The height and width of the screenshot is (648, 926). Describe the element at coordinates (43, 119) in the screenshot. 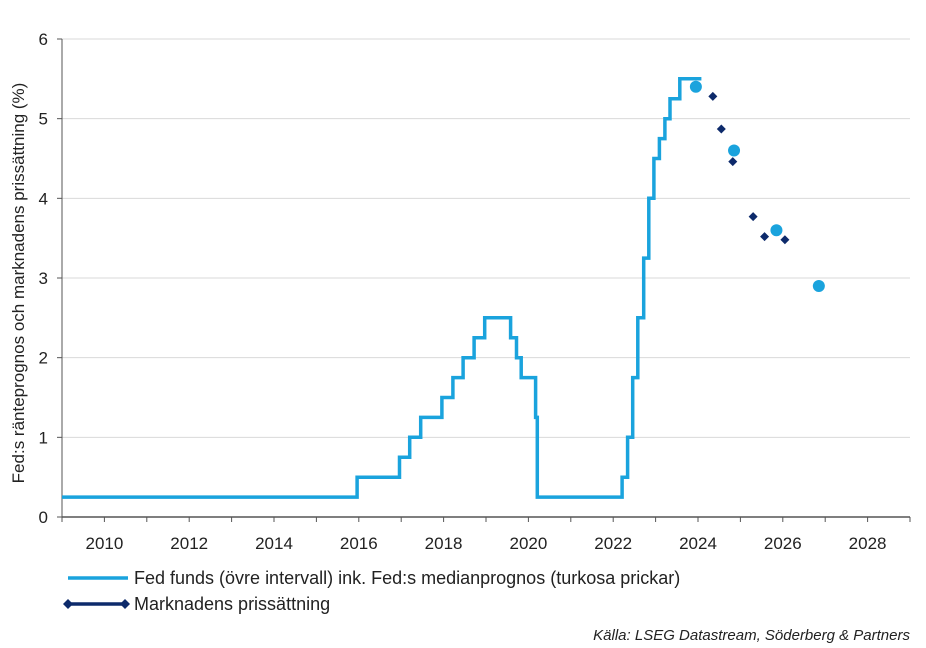

I see `y-tick-label: 5` at that location.